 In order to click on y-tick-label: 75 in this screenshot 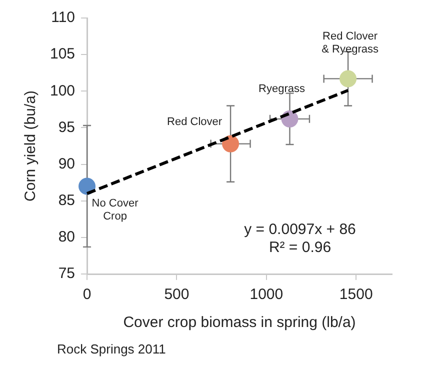, I will do `click(67, 273)`.